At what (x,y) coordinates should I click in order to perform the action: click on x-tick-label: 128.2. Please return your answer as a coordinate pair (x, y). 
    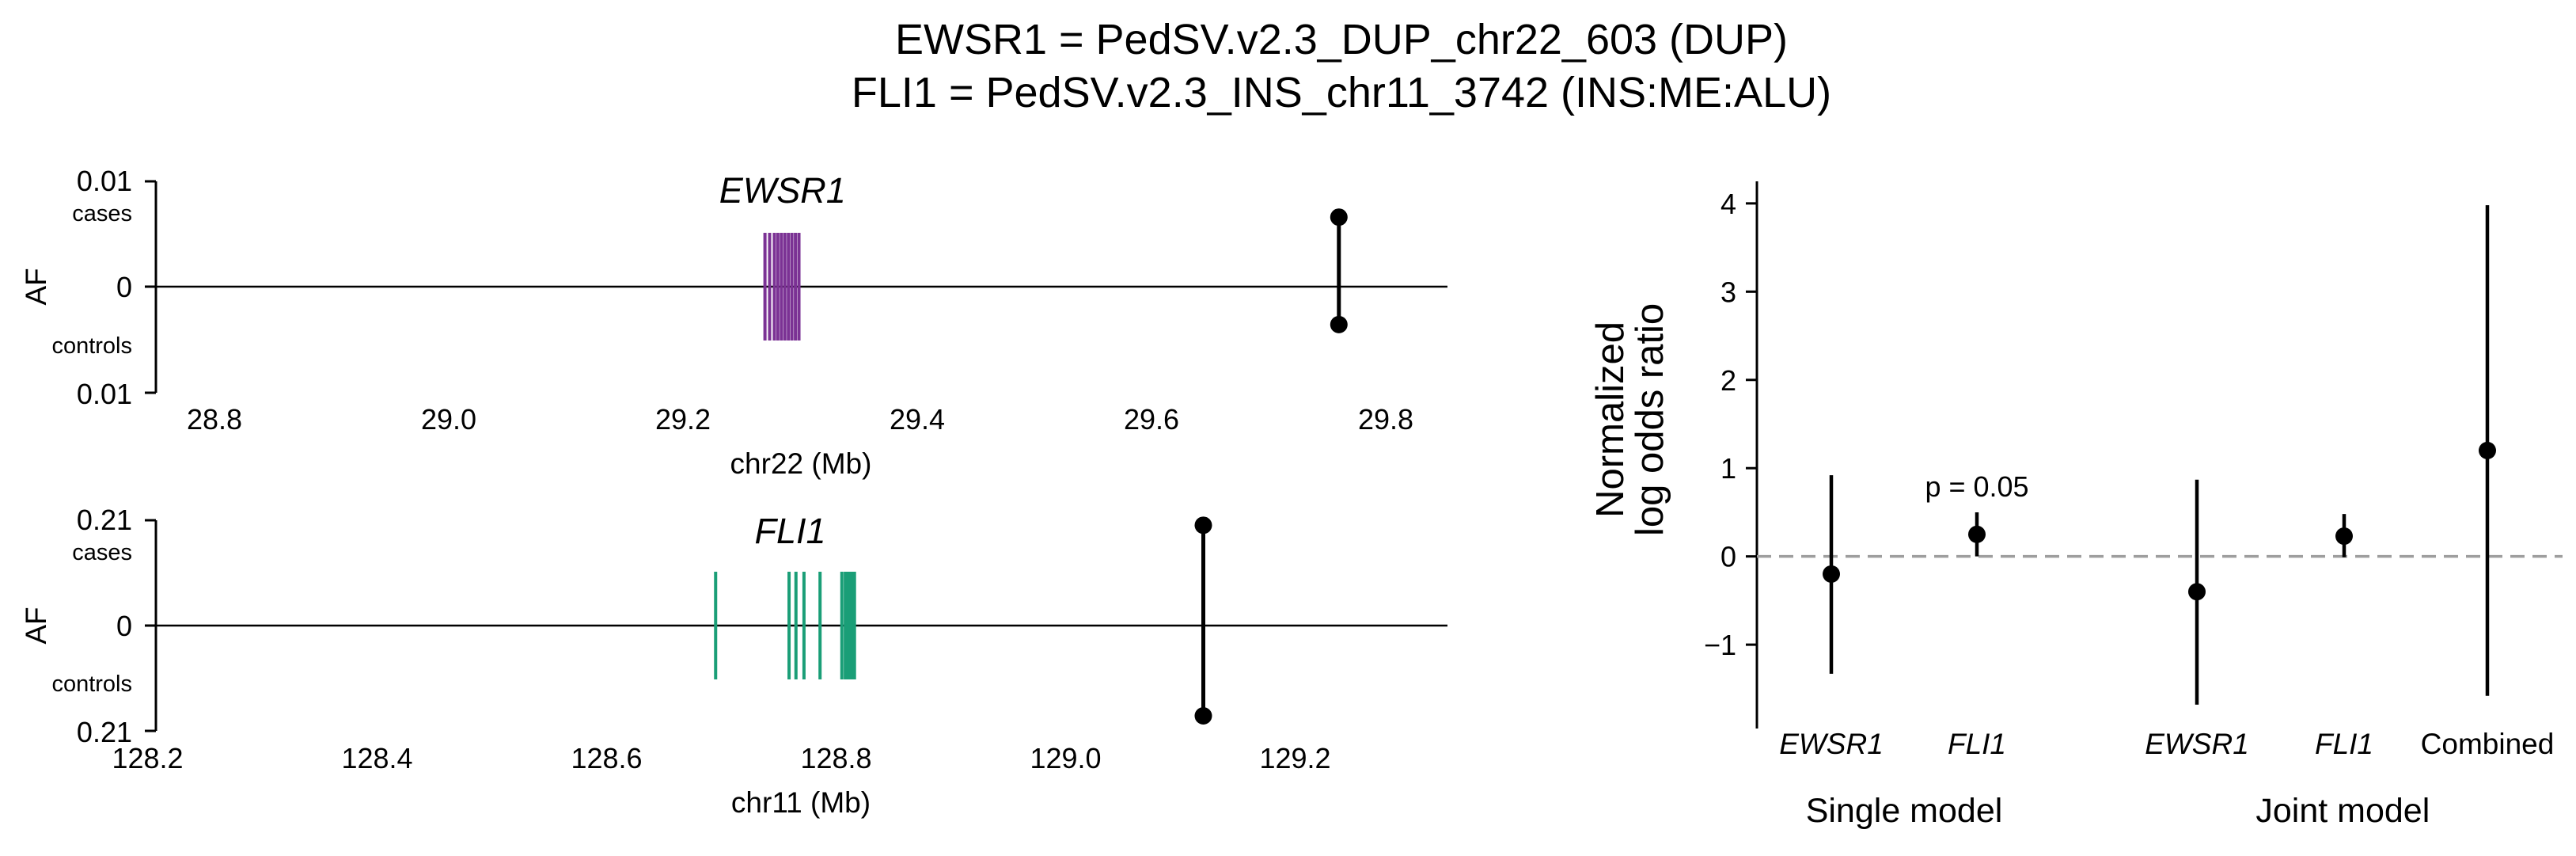
    Looking at the image, I should click on (147, 758).